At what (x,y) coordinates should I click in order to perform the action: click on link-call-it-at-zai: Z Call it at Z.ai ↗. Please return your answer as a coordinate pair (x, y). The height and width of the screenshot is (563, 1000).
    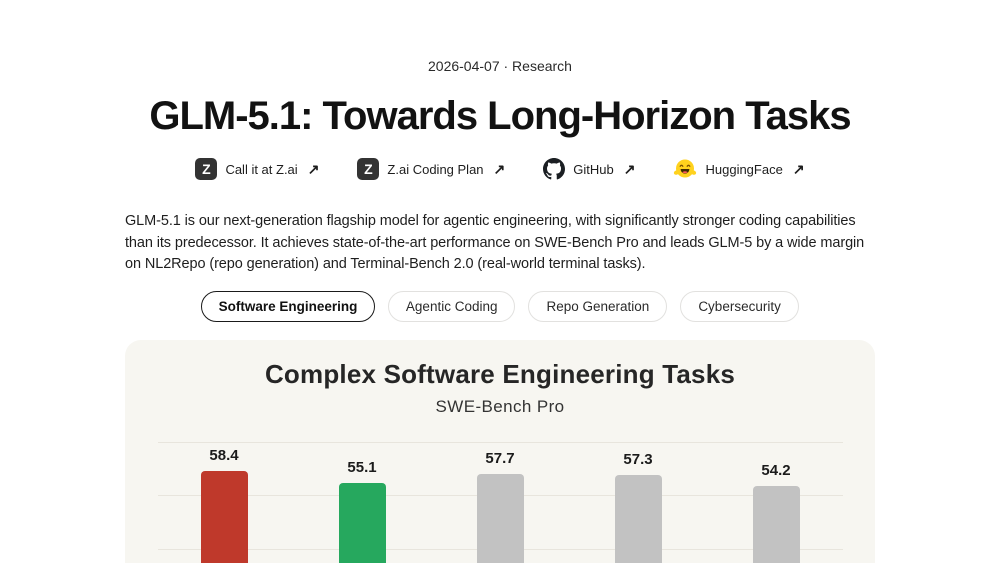
    Looking at the image, I should click on (257, 169).